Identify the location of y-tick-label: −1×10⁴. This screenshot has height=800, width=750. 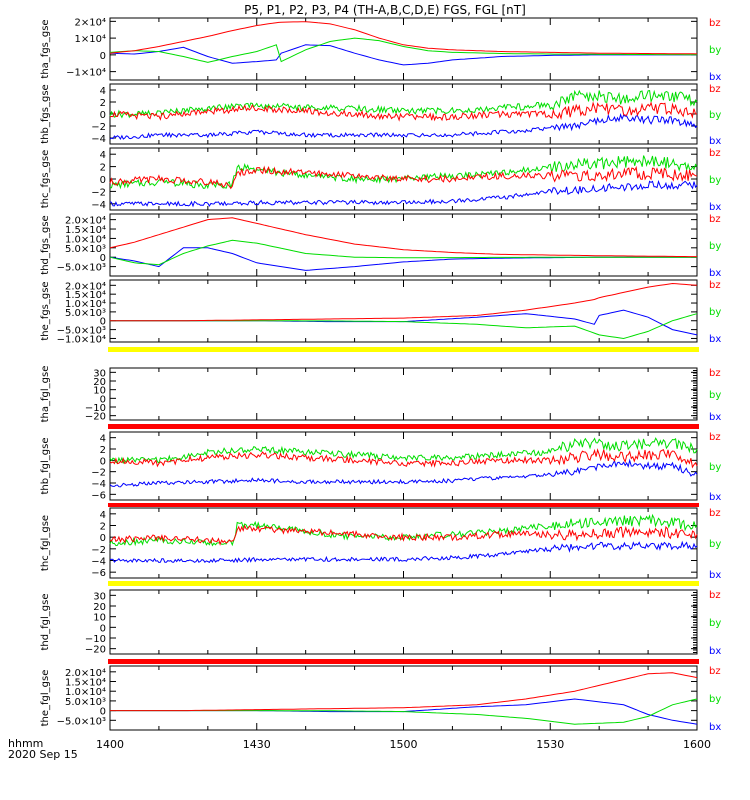
(86, 73).